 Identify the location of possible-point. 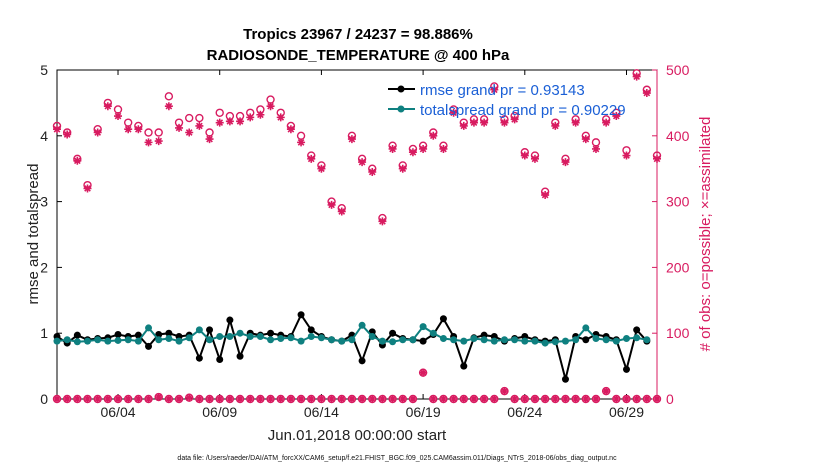
(189, 118).